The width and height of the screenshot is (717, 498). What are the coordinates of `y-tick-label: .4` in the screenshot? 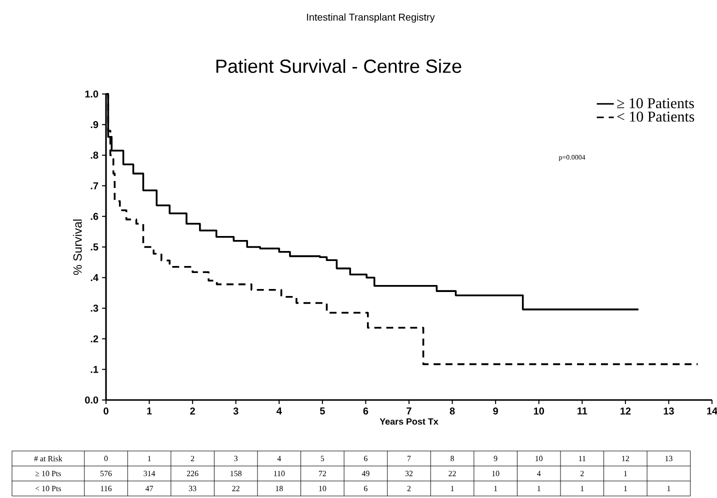 It's located at (94, 278).